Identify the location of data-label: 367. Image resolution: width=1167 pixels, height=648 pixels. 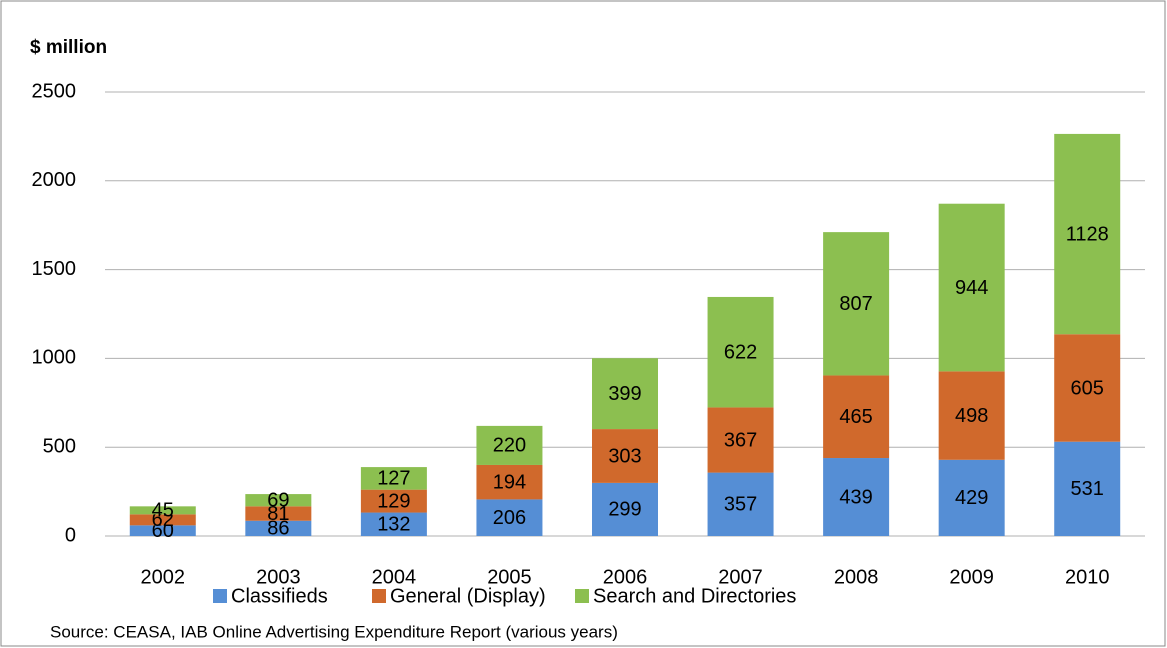
(740, 440).